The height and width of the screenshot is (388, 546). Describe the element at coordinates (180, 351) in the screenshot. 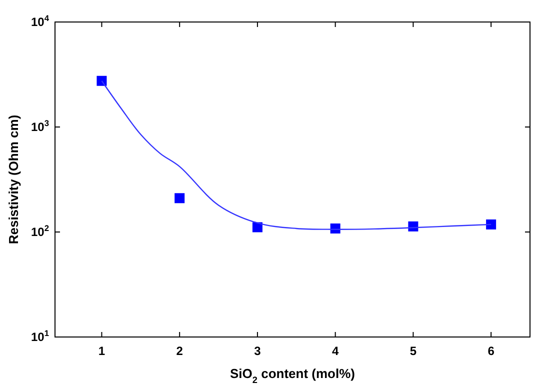

I see `x-tick-label: 2` at that location.